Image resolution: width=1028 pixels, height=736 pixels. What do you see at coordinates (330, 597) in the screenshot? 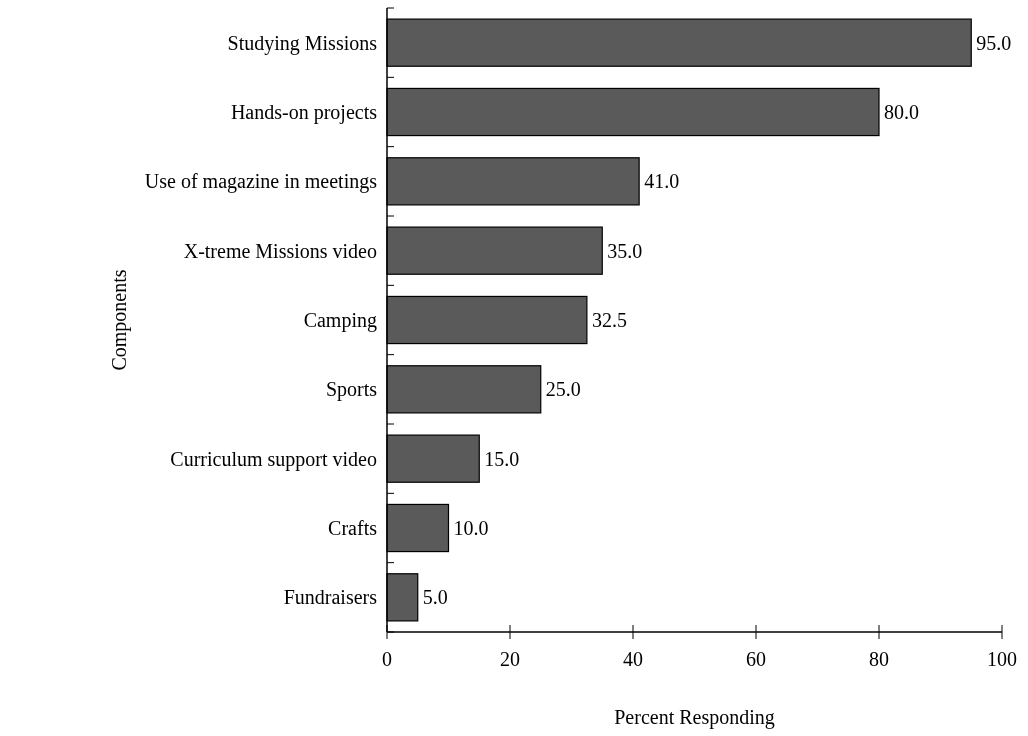
I see `y-tick-label: Fundraisers` at bounding box center [330, 597].